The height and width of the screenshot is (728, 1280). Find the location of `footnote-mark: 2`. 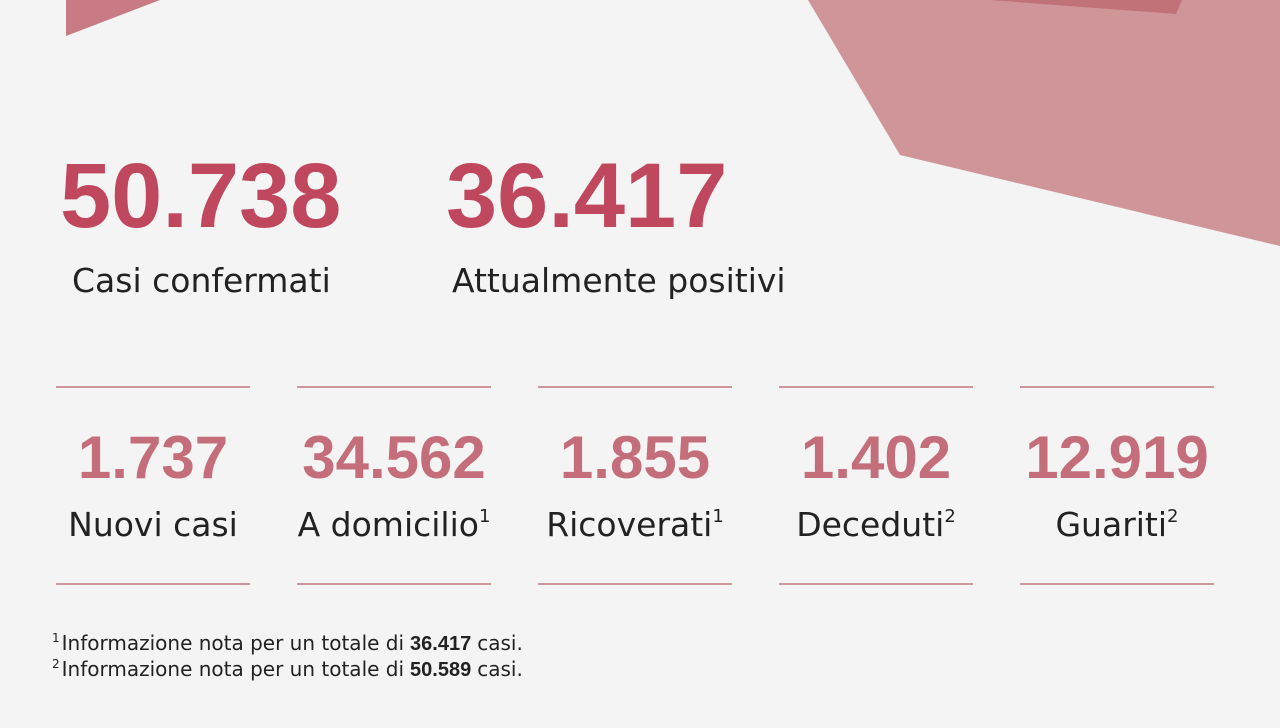

footnote-mark: 2 is located at coordinates (56, 664).